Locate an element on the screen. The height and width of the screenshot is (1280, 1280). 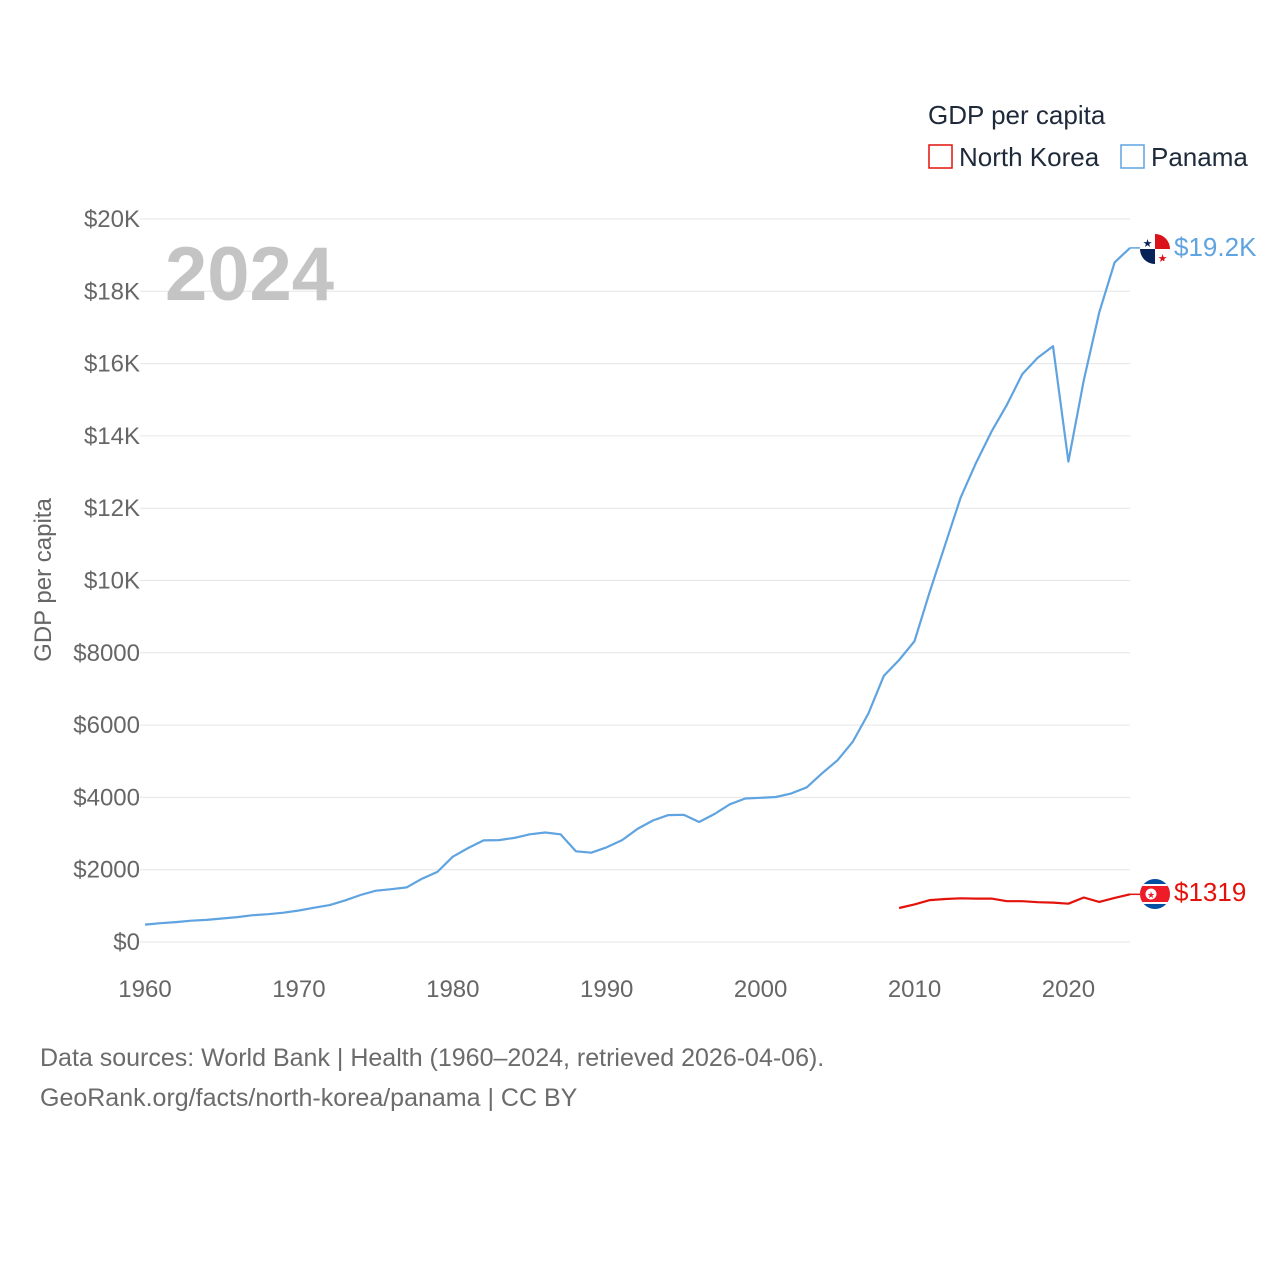
x-tick-label: 1990 is located at coordinates (606, 989).